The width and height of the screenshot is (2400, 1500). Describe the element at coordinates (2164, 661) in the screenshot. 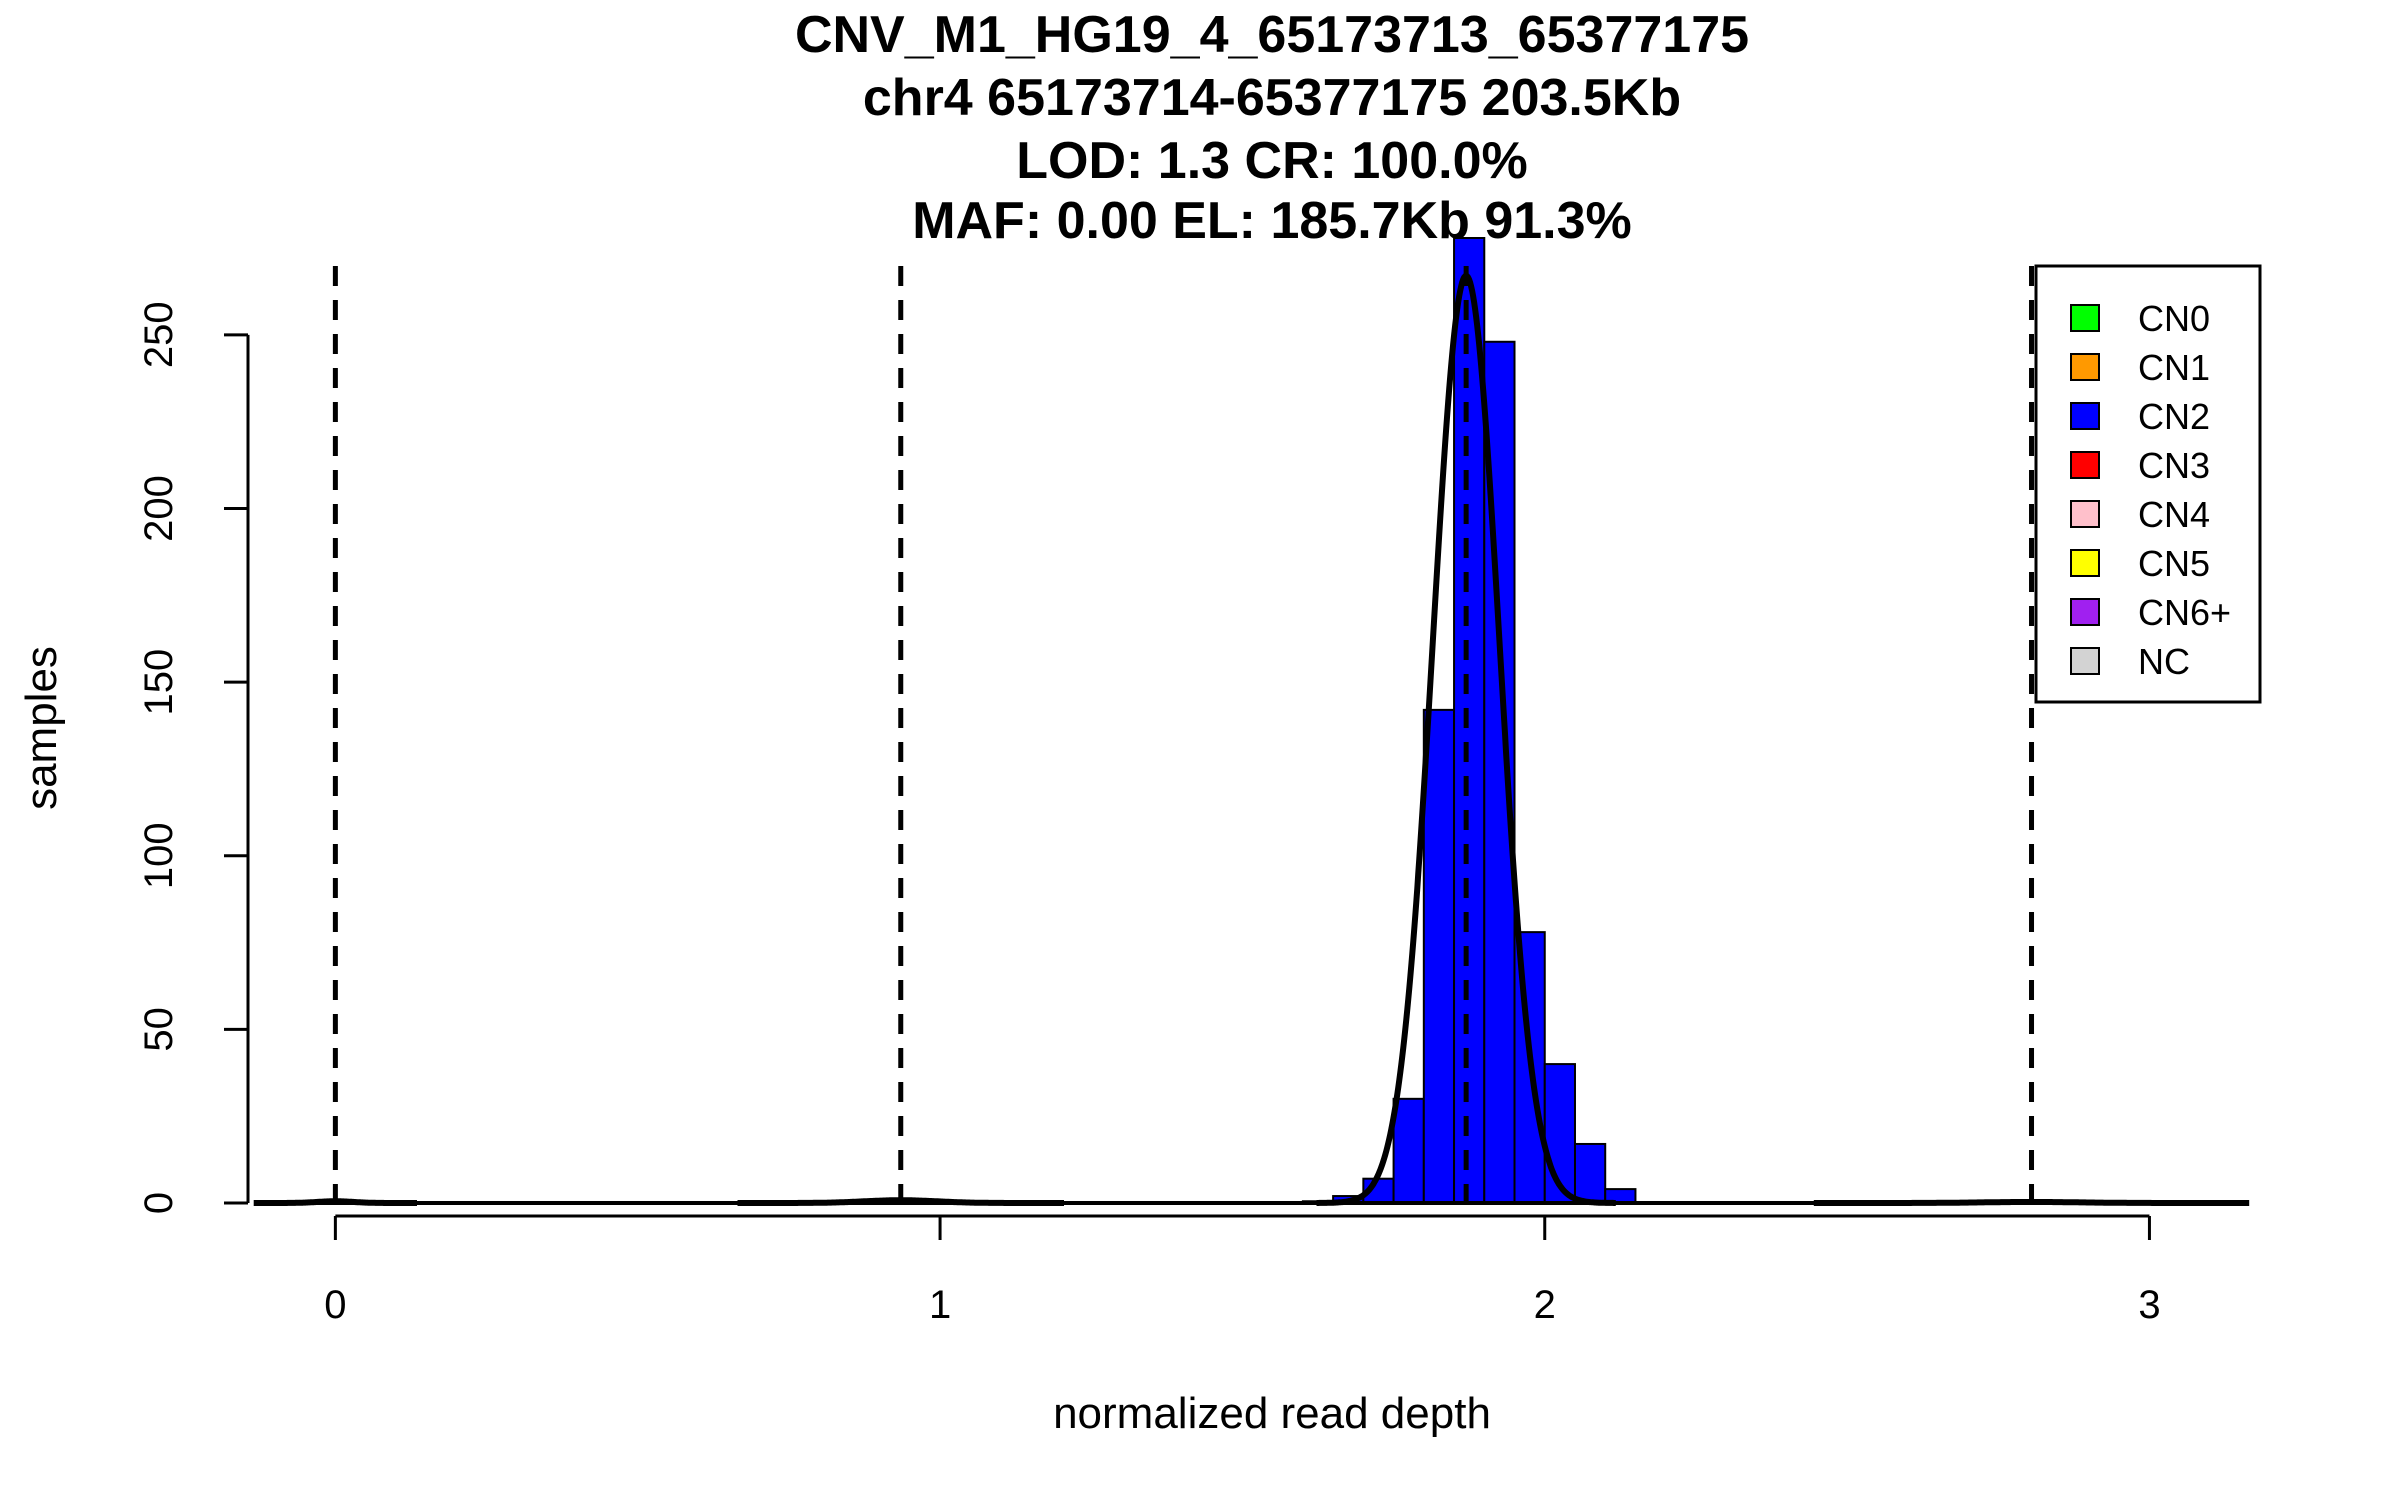

I see `legend-label: NC` at that location.